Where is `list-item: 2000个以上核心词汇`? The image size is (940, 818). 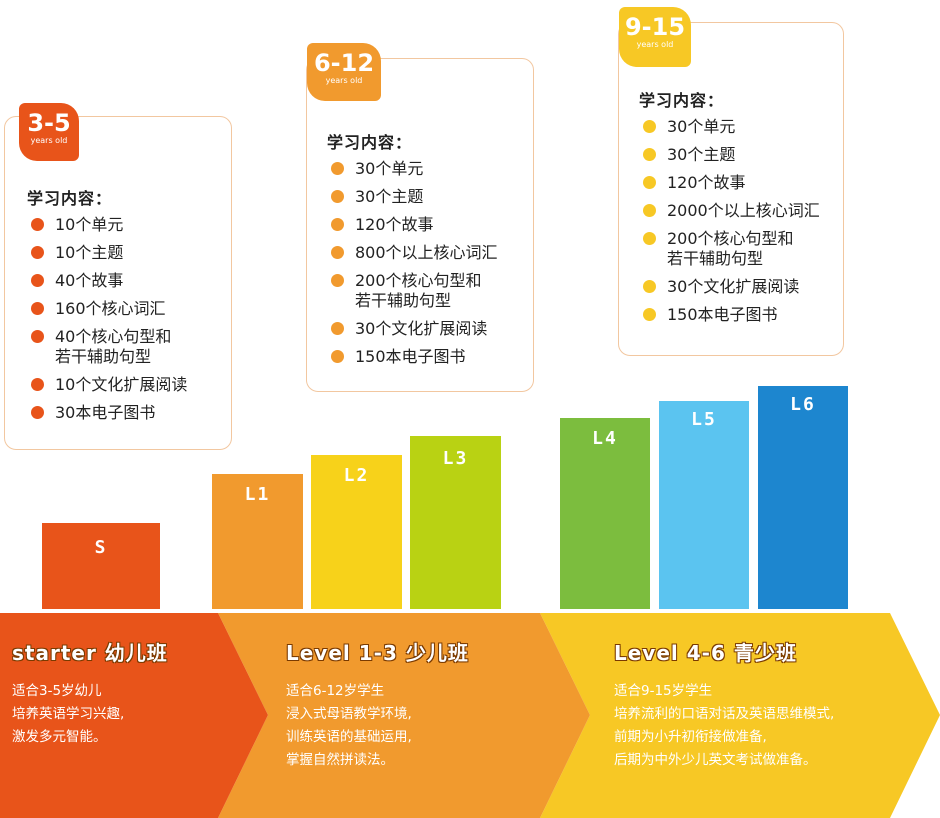 list-item: 2000个以上核心词汇 is located at coordinates (743, 211).